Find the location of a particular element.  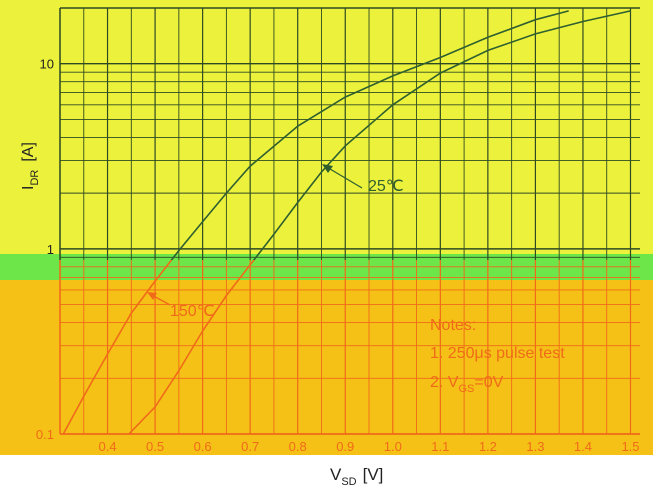

x-tick-label: 0.9 is located at coordinates (345, 446).